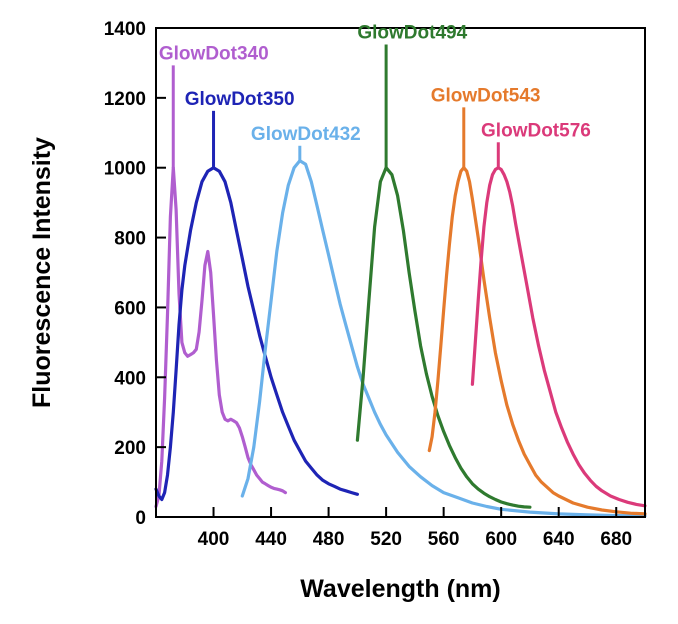 This screenshot has width=678, height=624. Describe the element at coordinates (486, 95) in the screenshot. I see `series-label: GlowDot543` at that location.